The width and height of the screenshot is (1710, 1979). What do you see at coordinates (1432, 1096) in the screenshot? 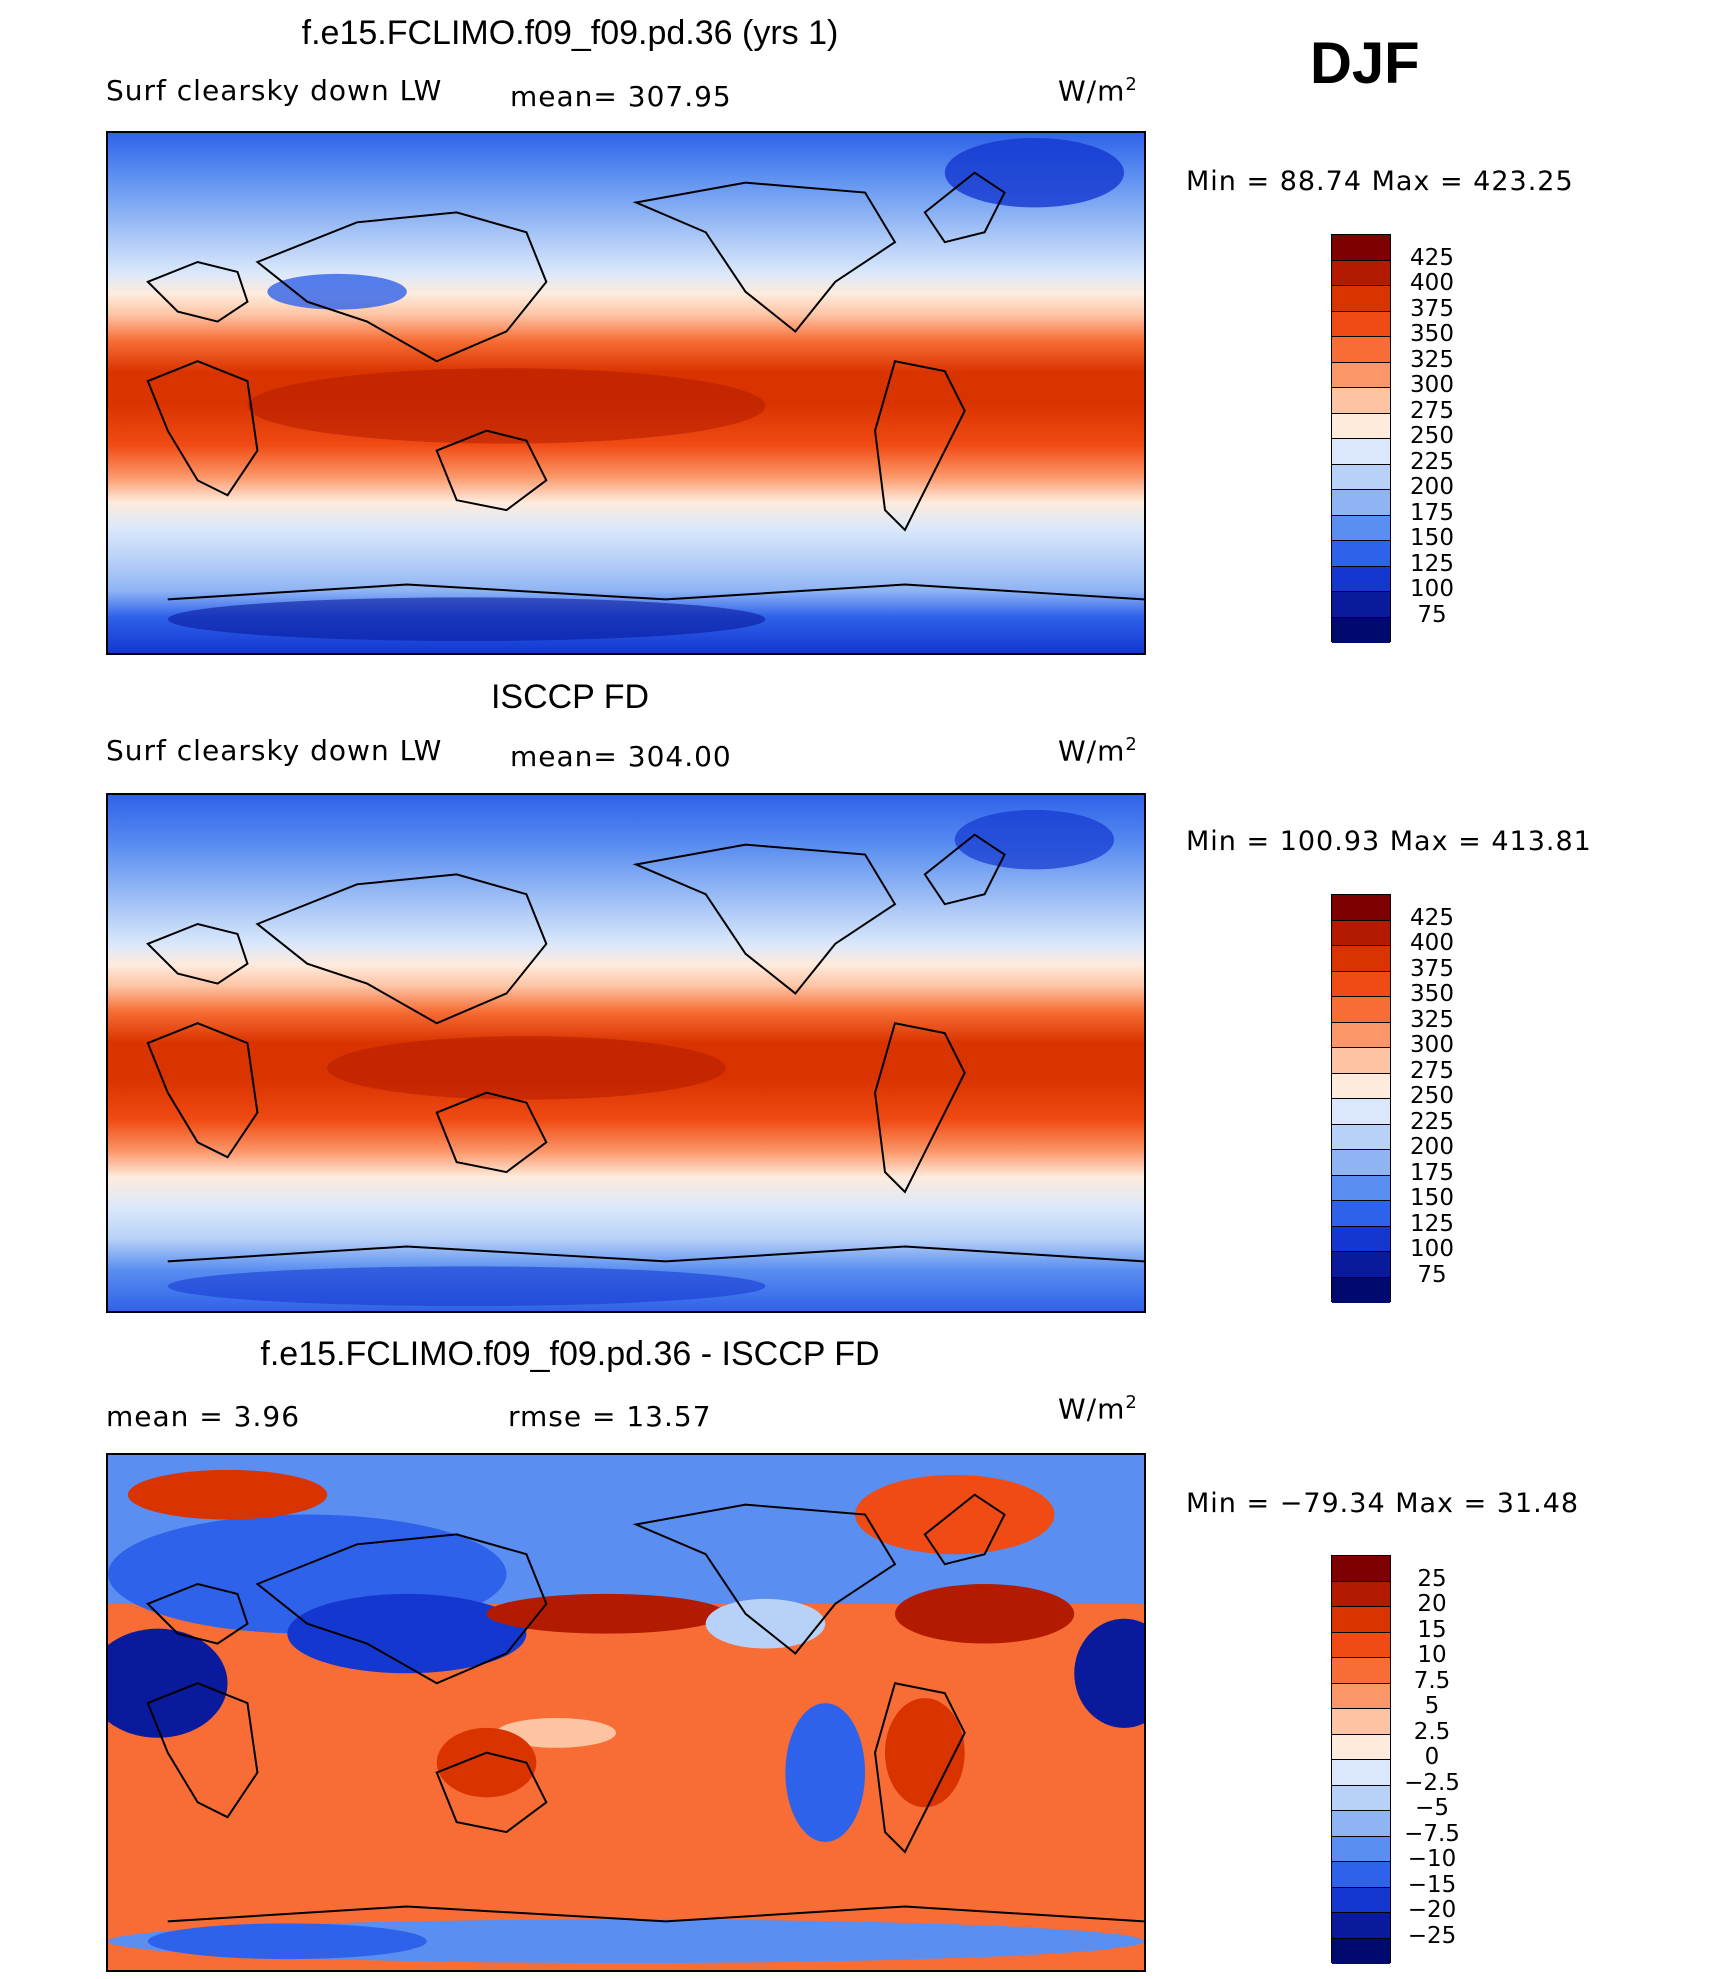
I see `panel-2-colorbar-tick: 250` at bounding box center [1432, 1096].